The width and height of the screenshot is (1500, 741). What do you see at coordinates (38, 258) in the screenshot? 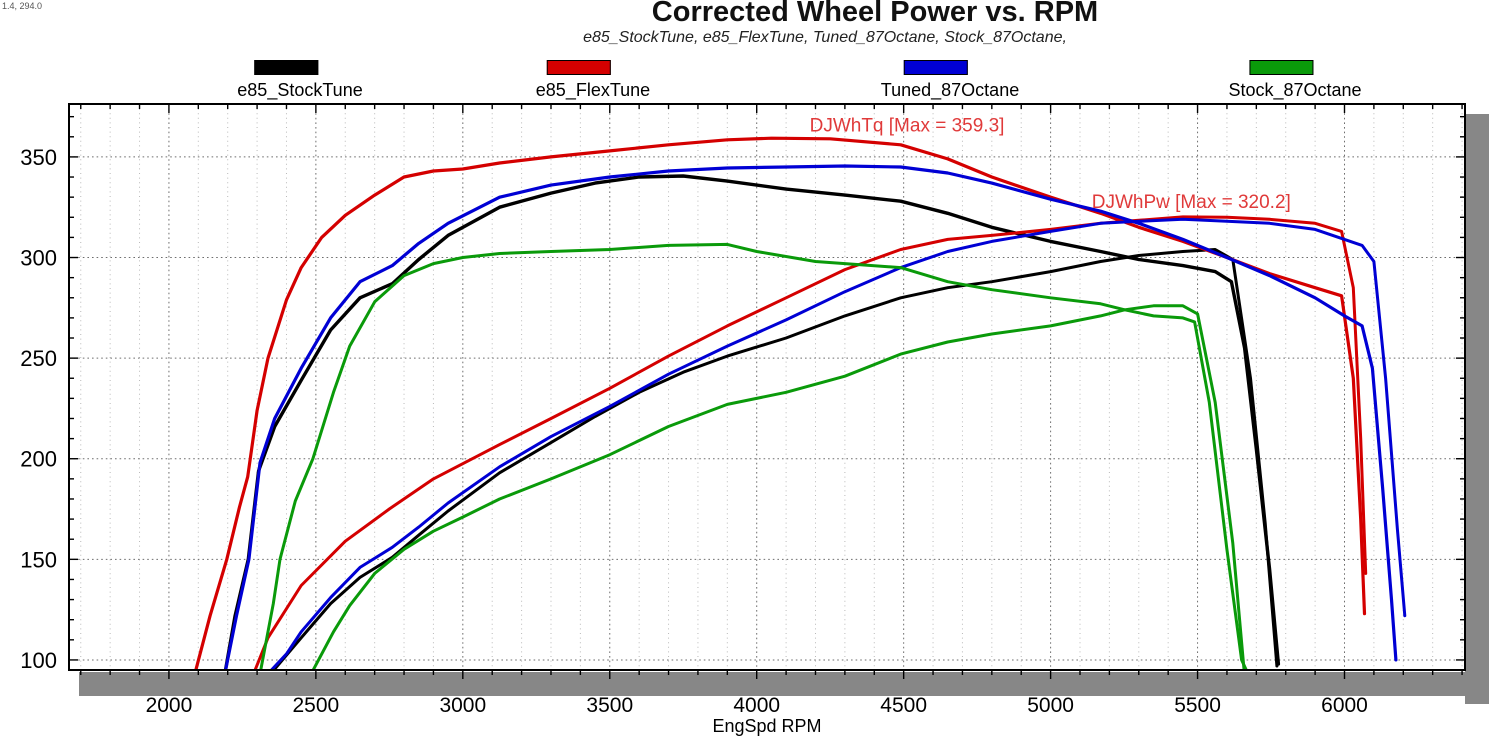
I see `y-tick-label: 300` at bounding box center [38, 258].